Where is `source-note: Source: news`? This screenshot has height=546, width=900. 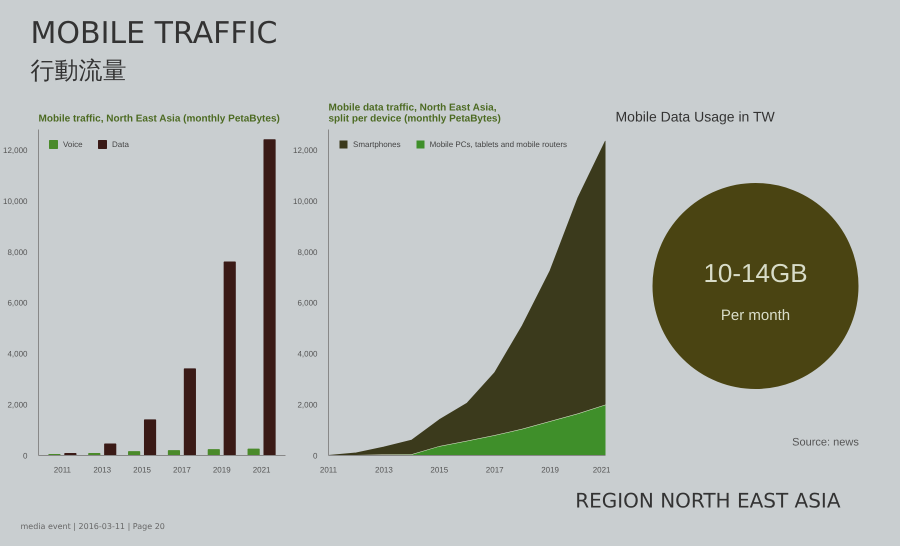 source-note: Source: news is located at coordinates (826, 442).